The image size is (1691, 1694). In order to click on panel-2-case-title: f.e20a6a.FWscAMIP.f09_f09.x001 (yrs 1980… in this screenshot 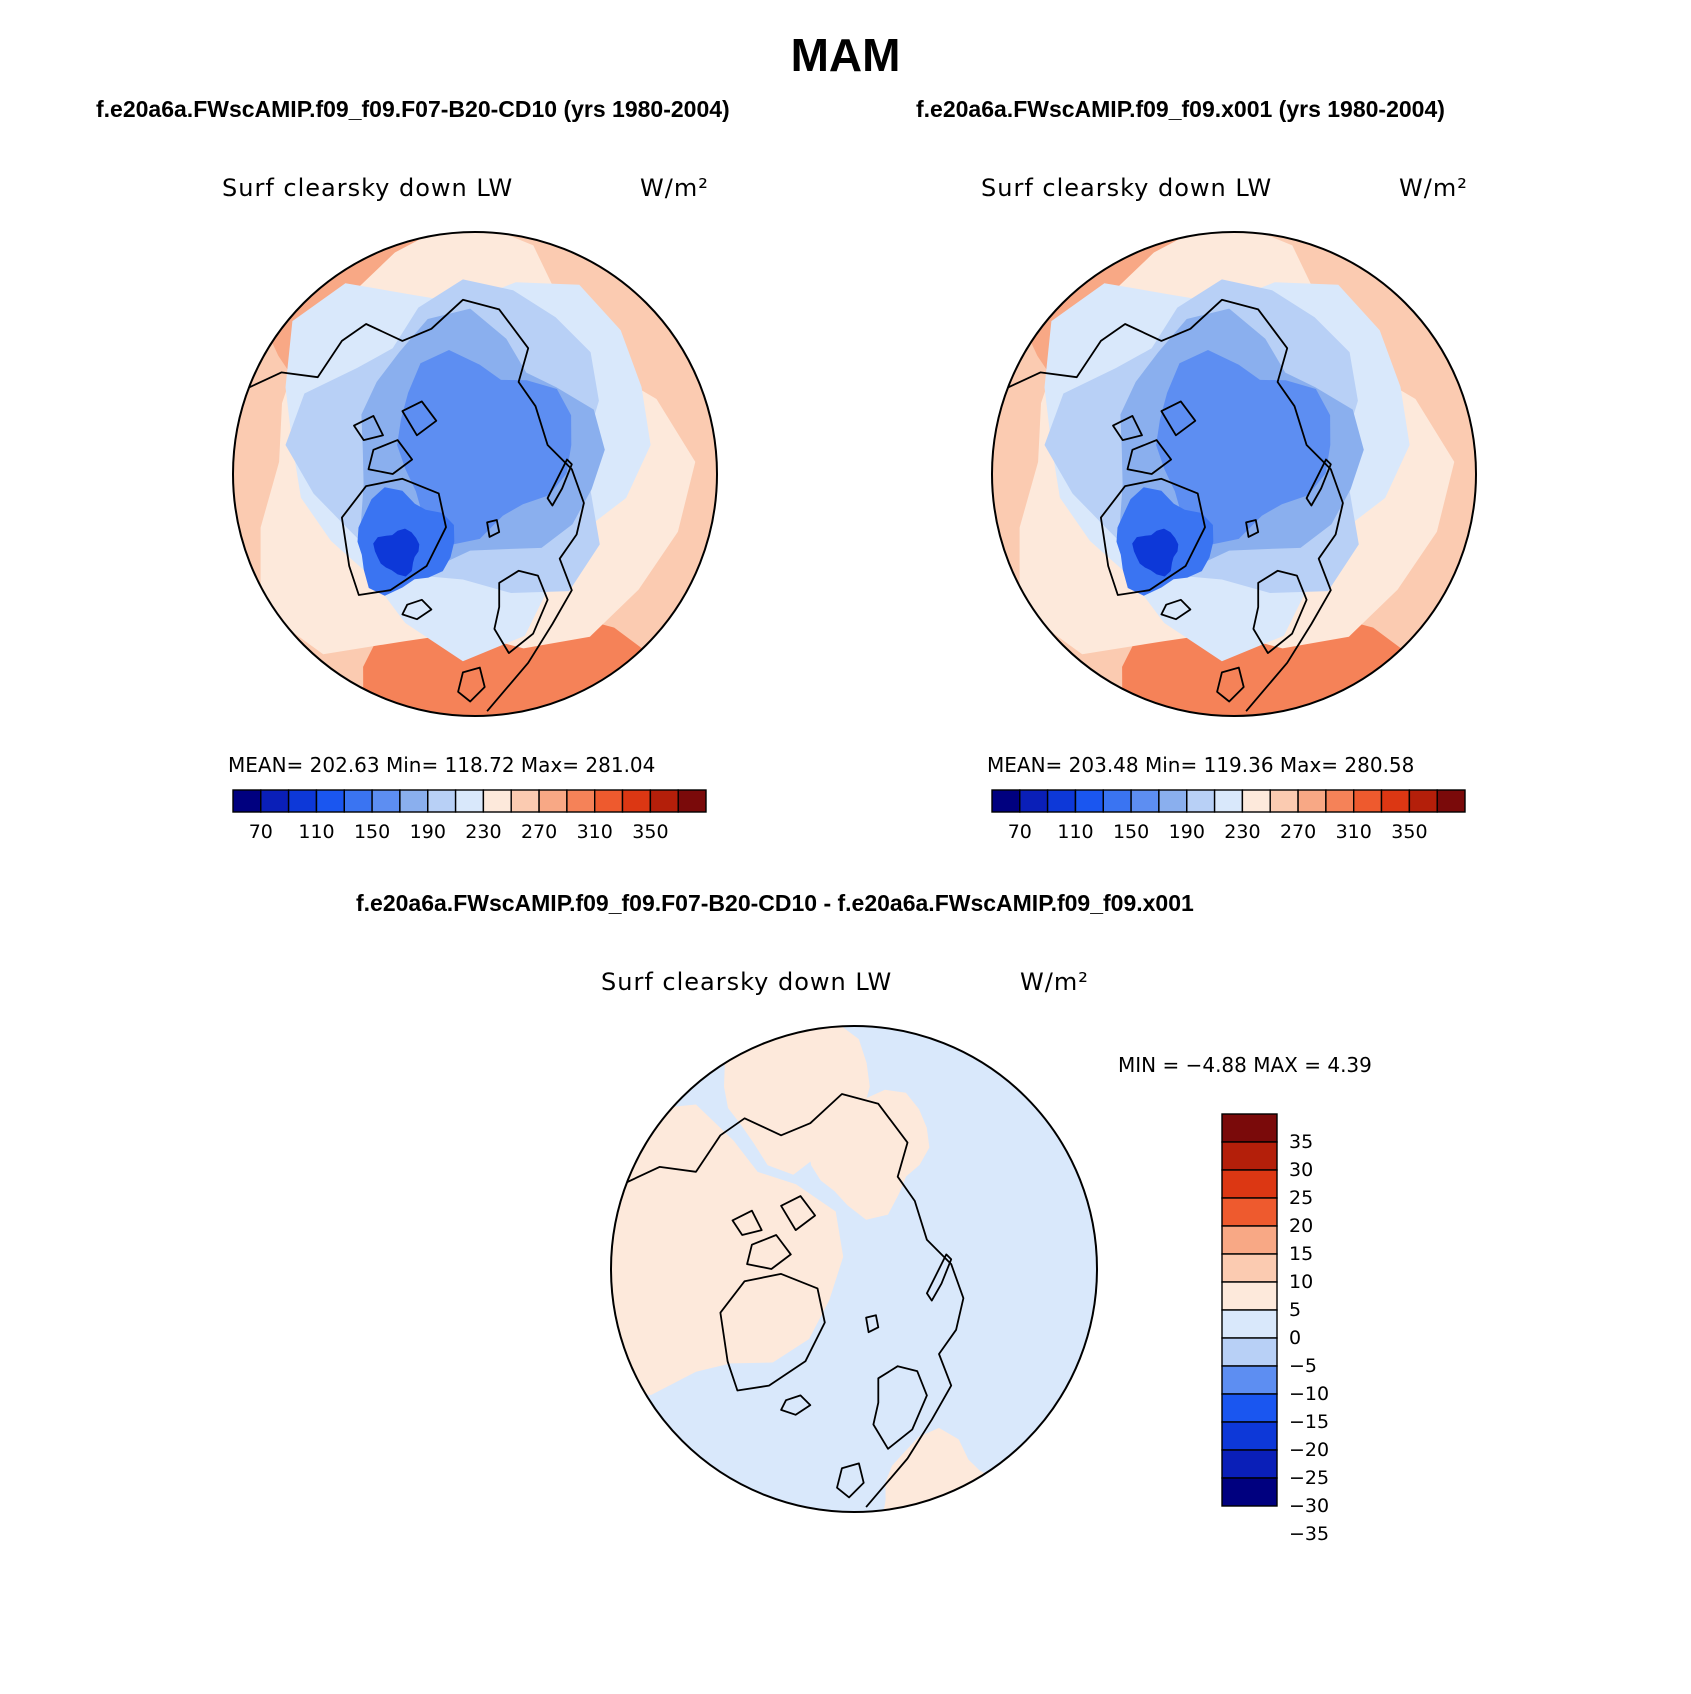, I will do `click(1180, 109)`.